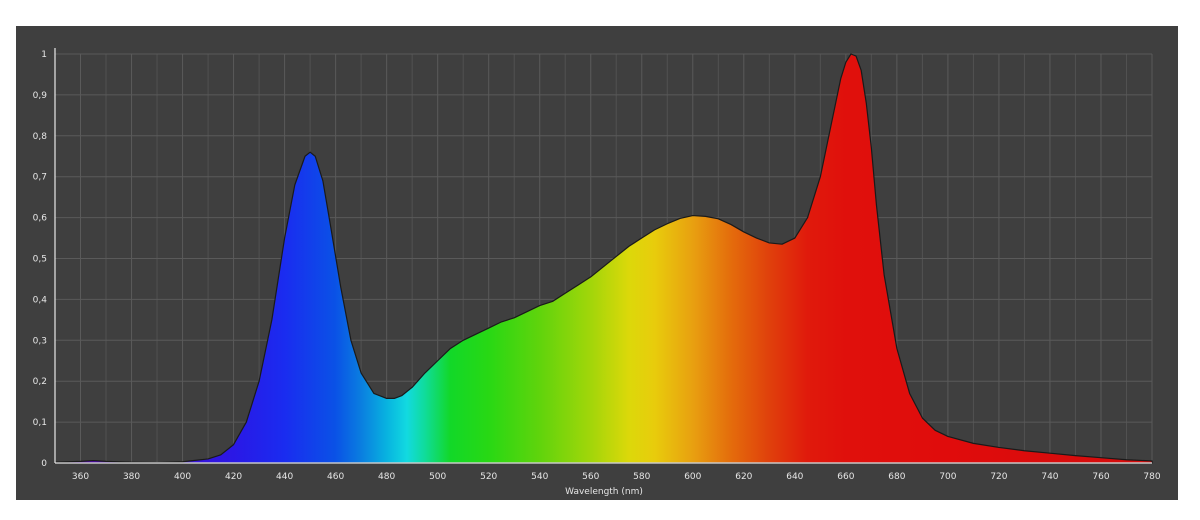 Image resolution: width=1200 pixels, height=520 pixels. Describe the element at coordinates (131, 477) in the screenshot. I see `x-tick-label: 380` at that location.